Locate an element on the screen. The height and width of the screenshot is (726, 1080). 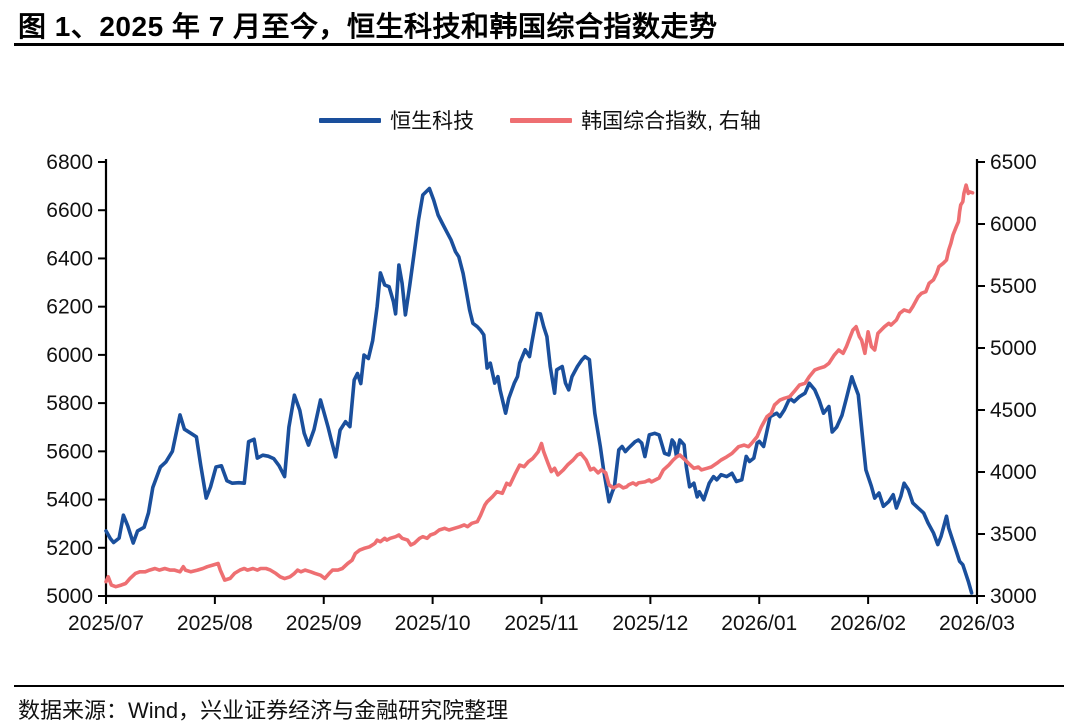
y-left-tick-label: 5800 is located at coordinates (69, 403).